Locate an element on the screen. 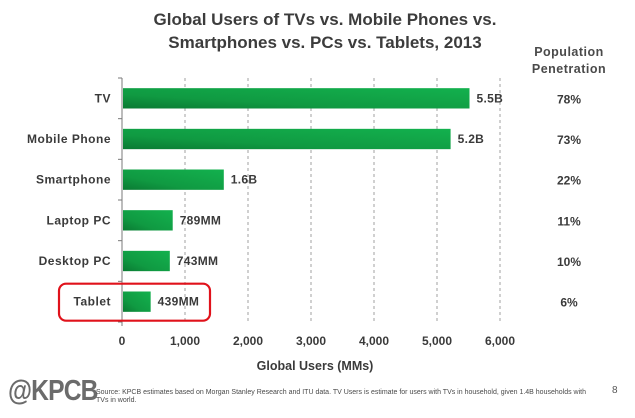 Image resolution: width=635 pixels, height=418 pixels. x-tick-label: 0 is located at coordinates (122, 341).